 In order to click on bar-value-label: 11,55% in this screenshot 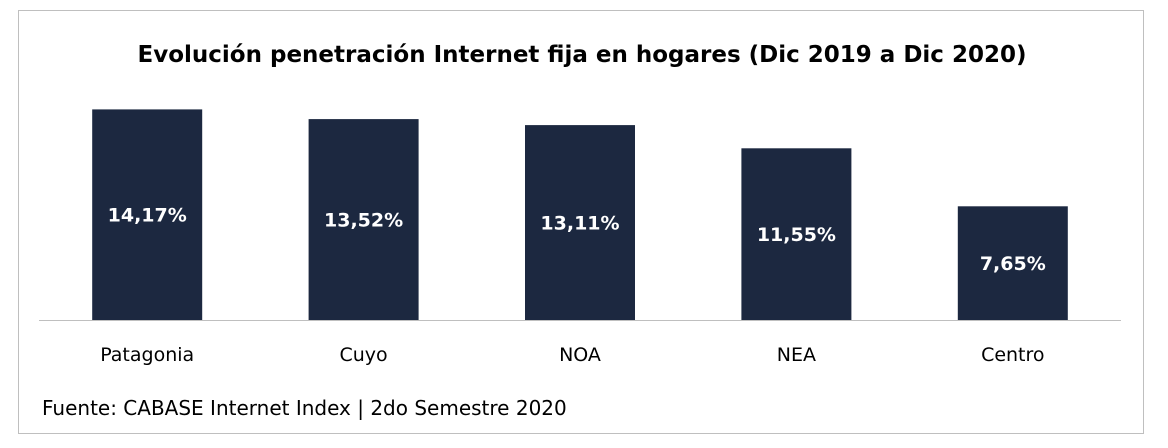, I will do `click(796, 235)`.